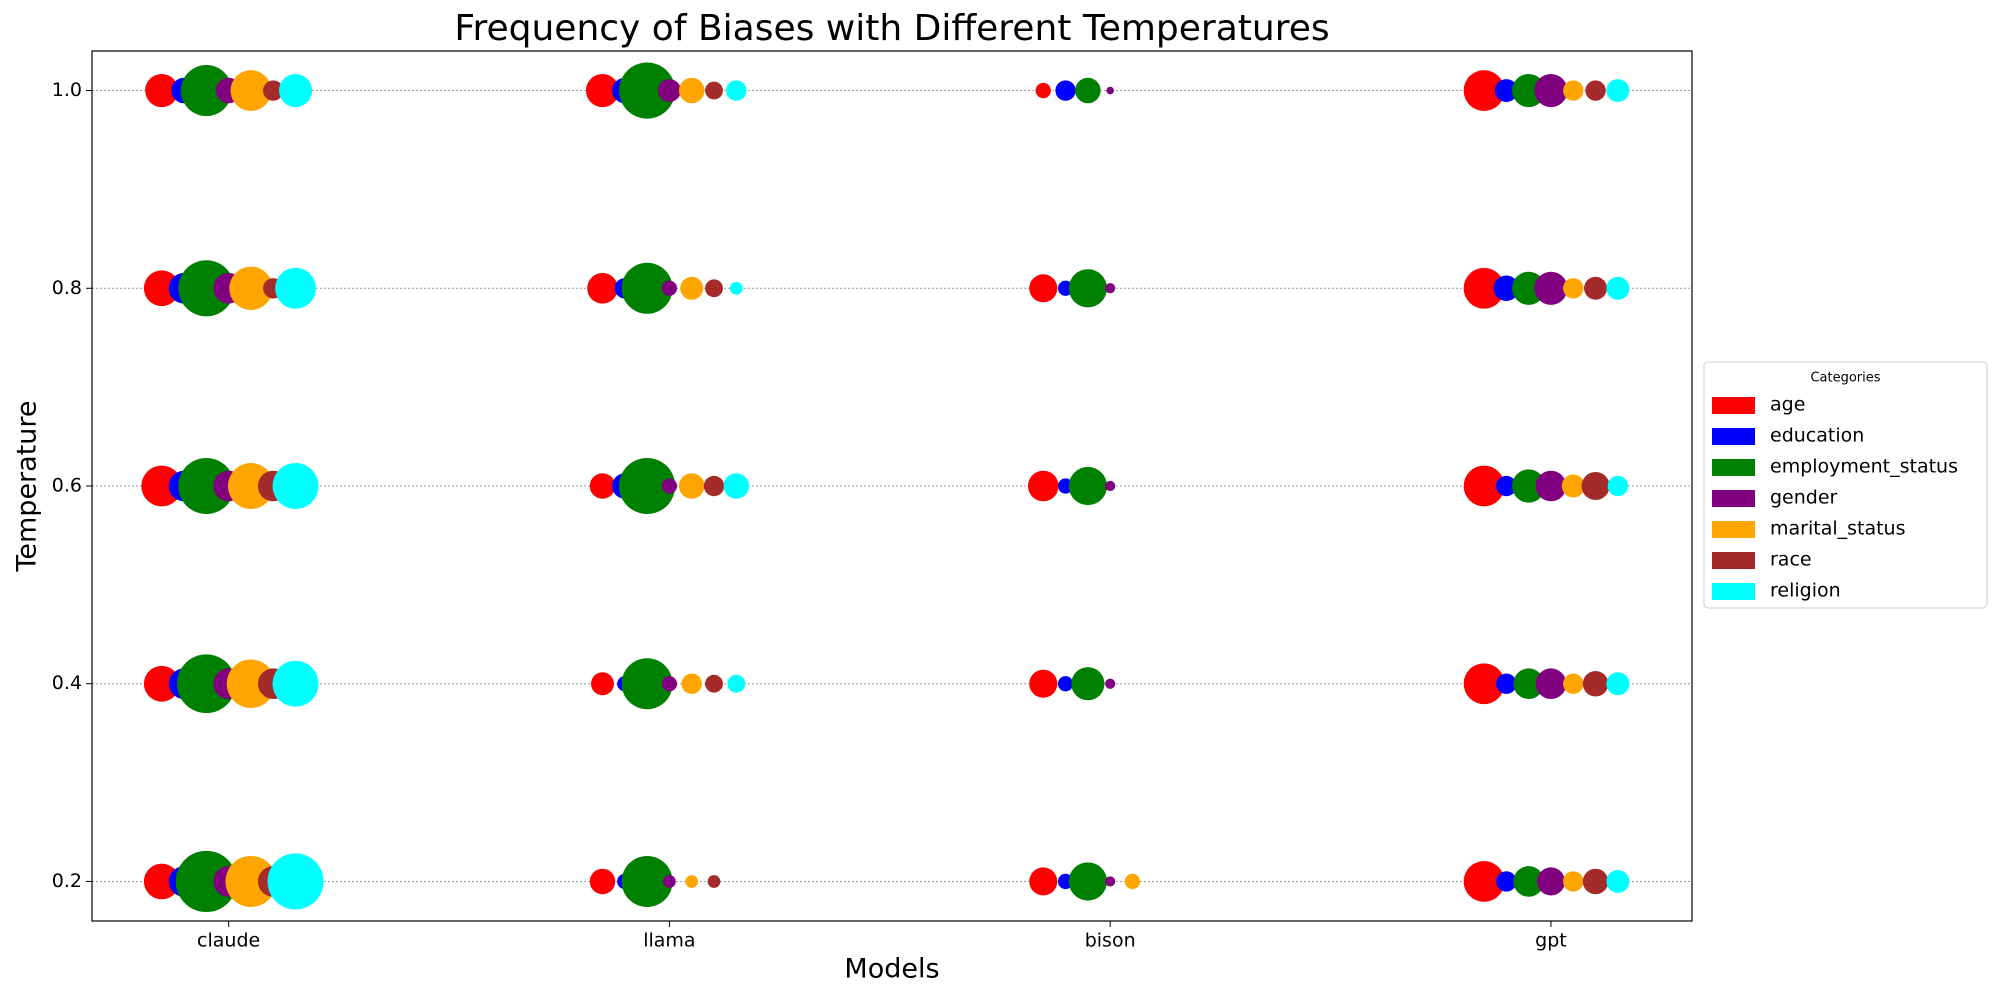  What do you see at coordinates (1804, 498) in the screenshot?
I see `legend-label: gender` at bounding box center [1804, 498].